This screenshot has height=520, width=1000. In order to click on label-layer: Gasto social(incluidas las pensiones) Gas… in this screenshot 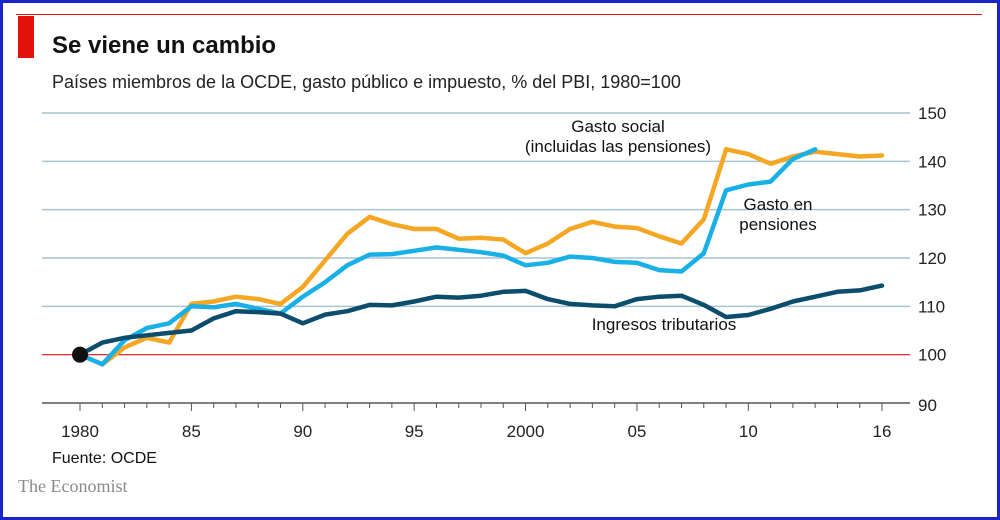, I will do `click(671, 225)`.